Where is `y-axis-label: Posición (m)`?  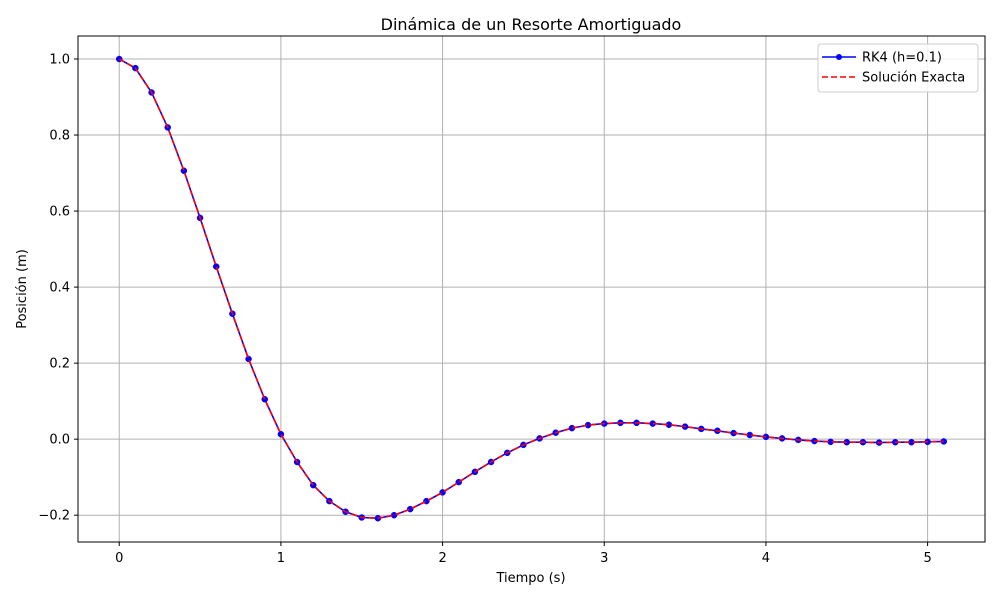 y-axis-label: Posición (m) is located at coordinates (22, 289).